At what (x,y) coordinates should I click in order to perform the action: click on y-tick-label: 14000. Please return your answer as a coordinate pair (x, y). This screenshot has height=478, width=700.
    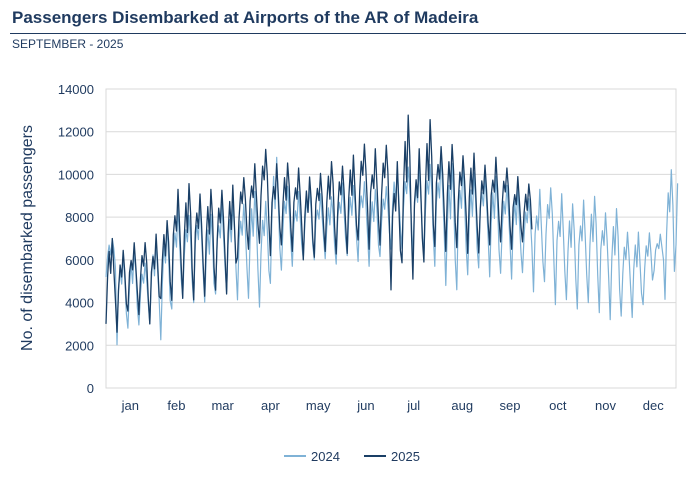
    Looking at the image, I should click on (76, 89).